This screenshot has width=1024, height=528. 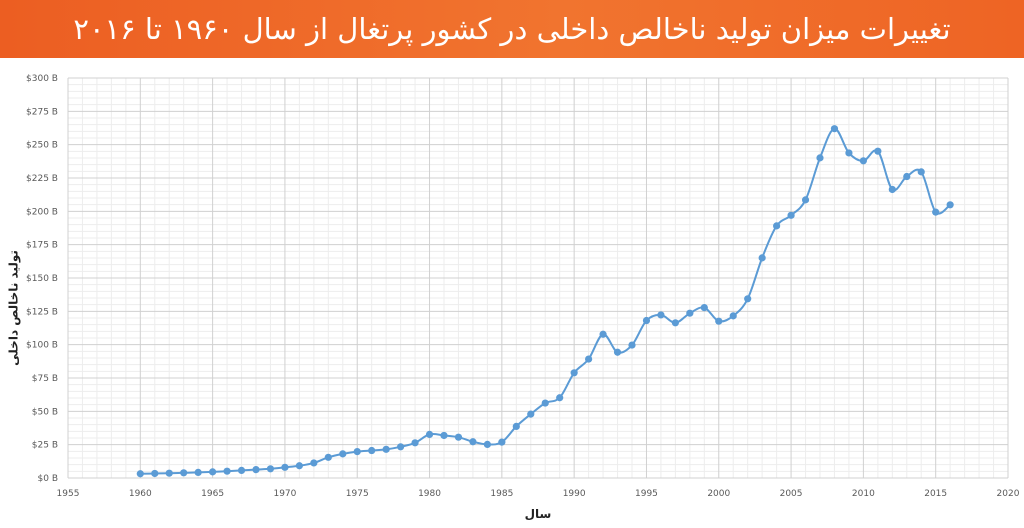 What do you see at coordinates (429, 494) in the screenshot?
I see `x-tick-label: 1980` at bounding box center [429, 494].